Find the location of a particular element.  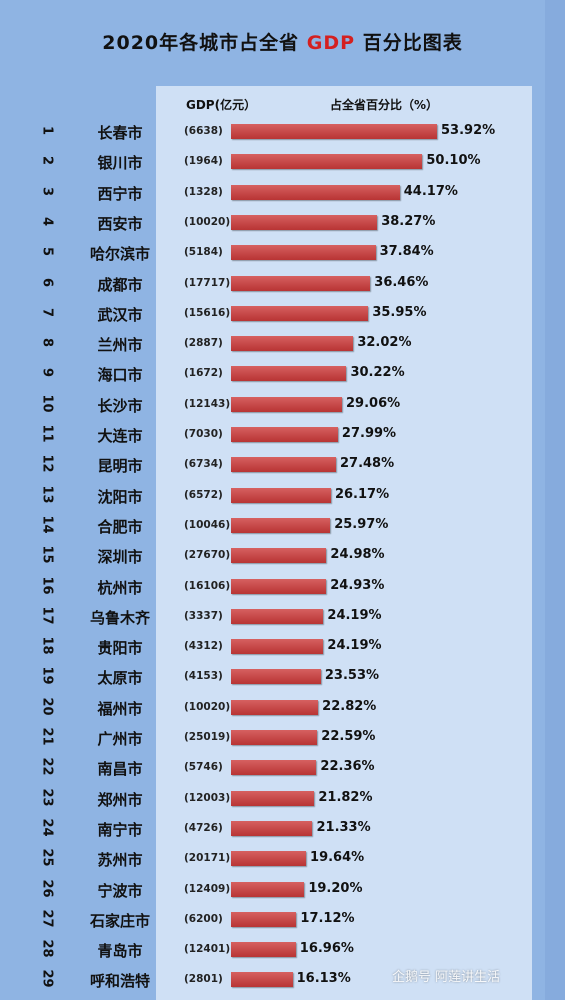

gdp-label: (15616) is located at coordinates (207, 312).